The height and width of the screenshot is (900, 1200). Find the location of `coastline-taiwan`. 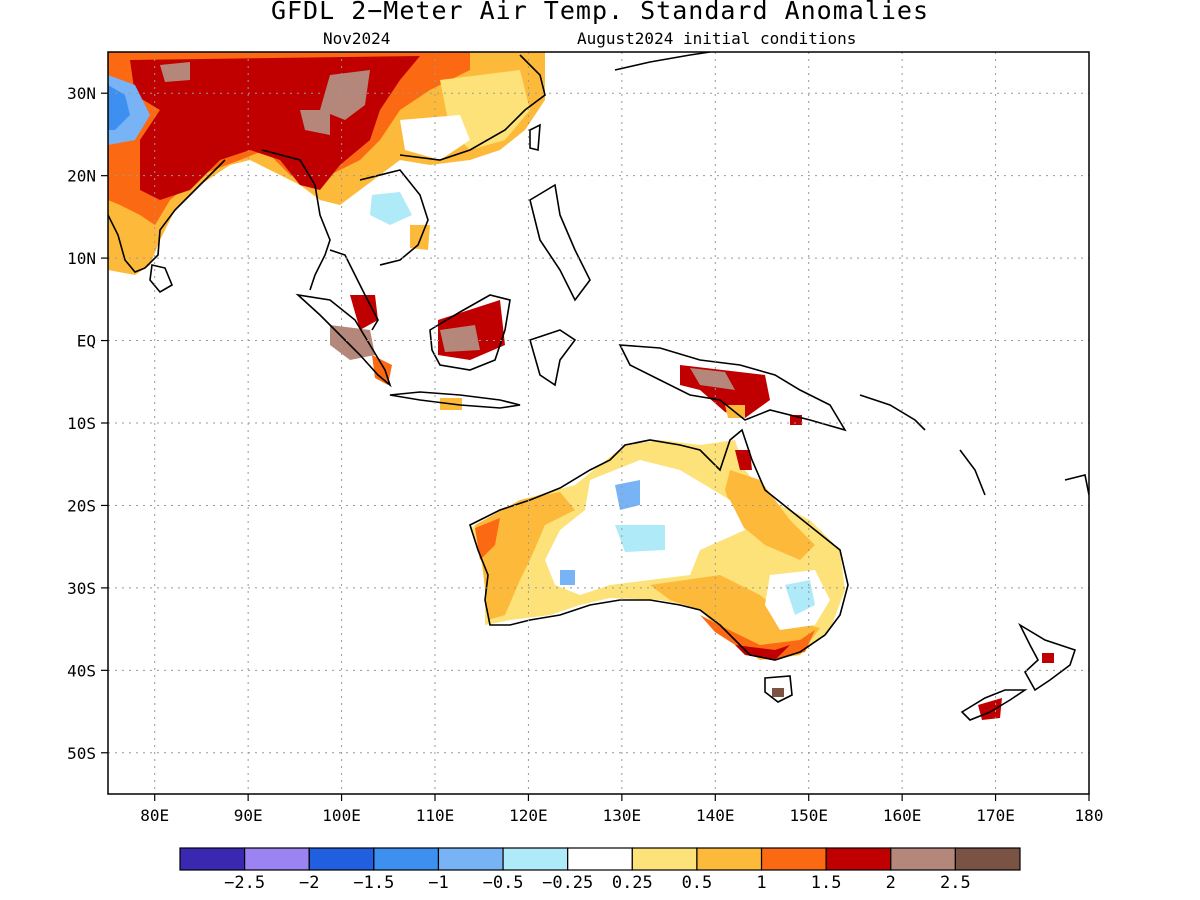

coastline-taiwan is located at coordinates (535, 137).